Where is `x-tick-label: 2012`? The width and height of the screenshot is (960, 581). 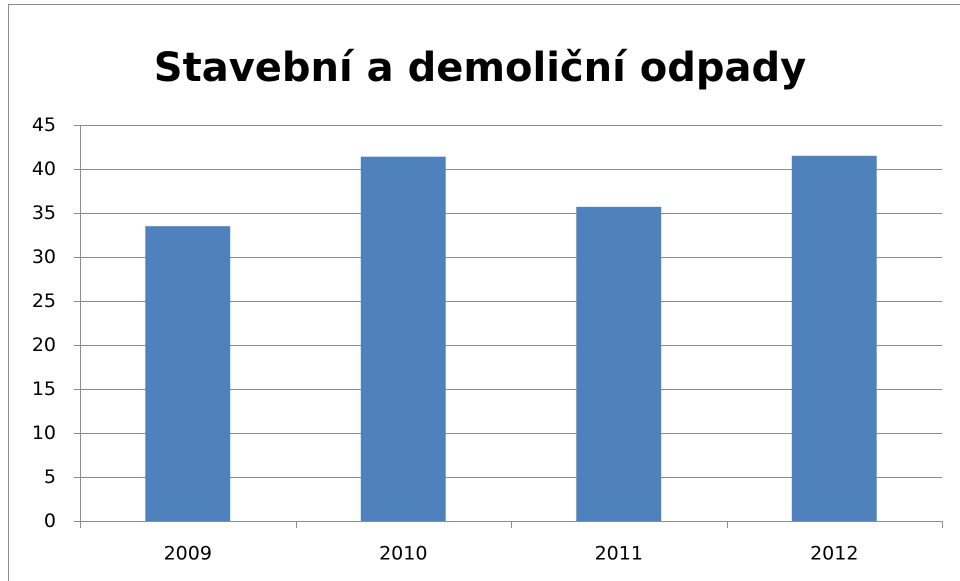
x-tick-label: 2012 is located at coordinates (834, 554).